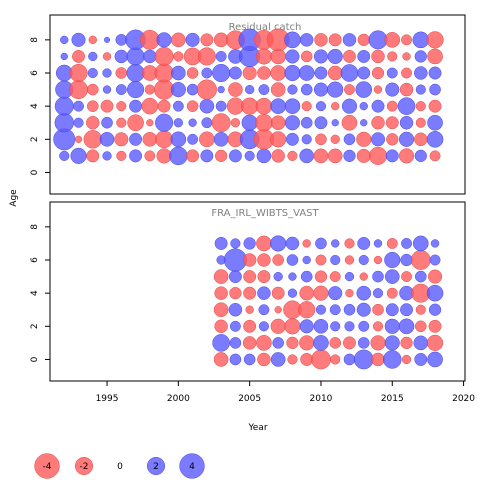 The height and width of the screenshot is (480, 480). Describe the element at coordinates (285, 392) in the screenshot. I see `x-axis: 1995 2000 2005 2010 2015 2020` at that location.